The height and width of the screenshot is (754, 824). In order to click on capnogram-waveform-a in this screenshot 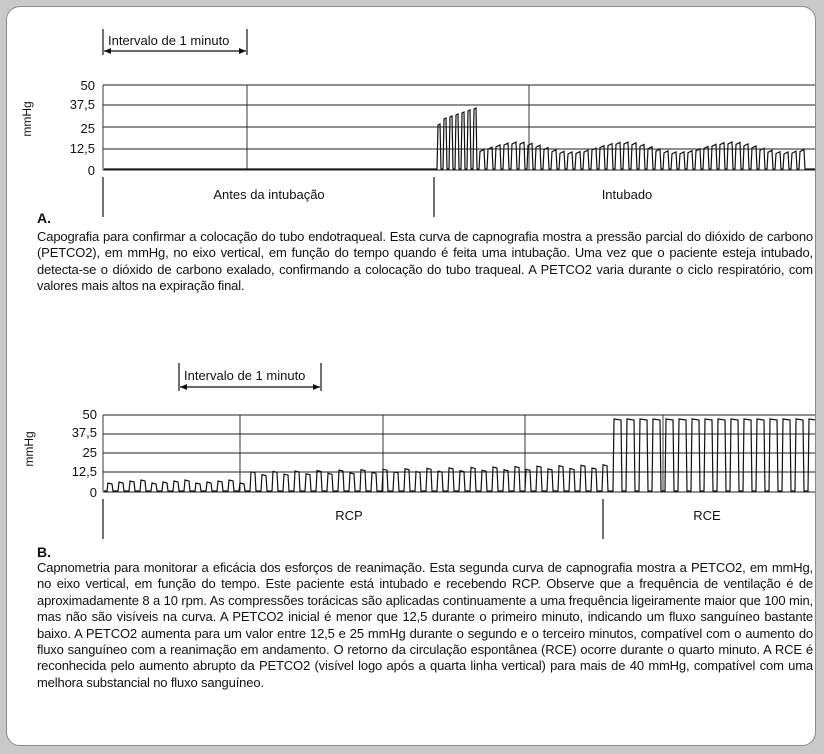, I will do `click(459, 138)`.